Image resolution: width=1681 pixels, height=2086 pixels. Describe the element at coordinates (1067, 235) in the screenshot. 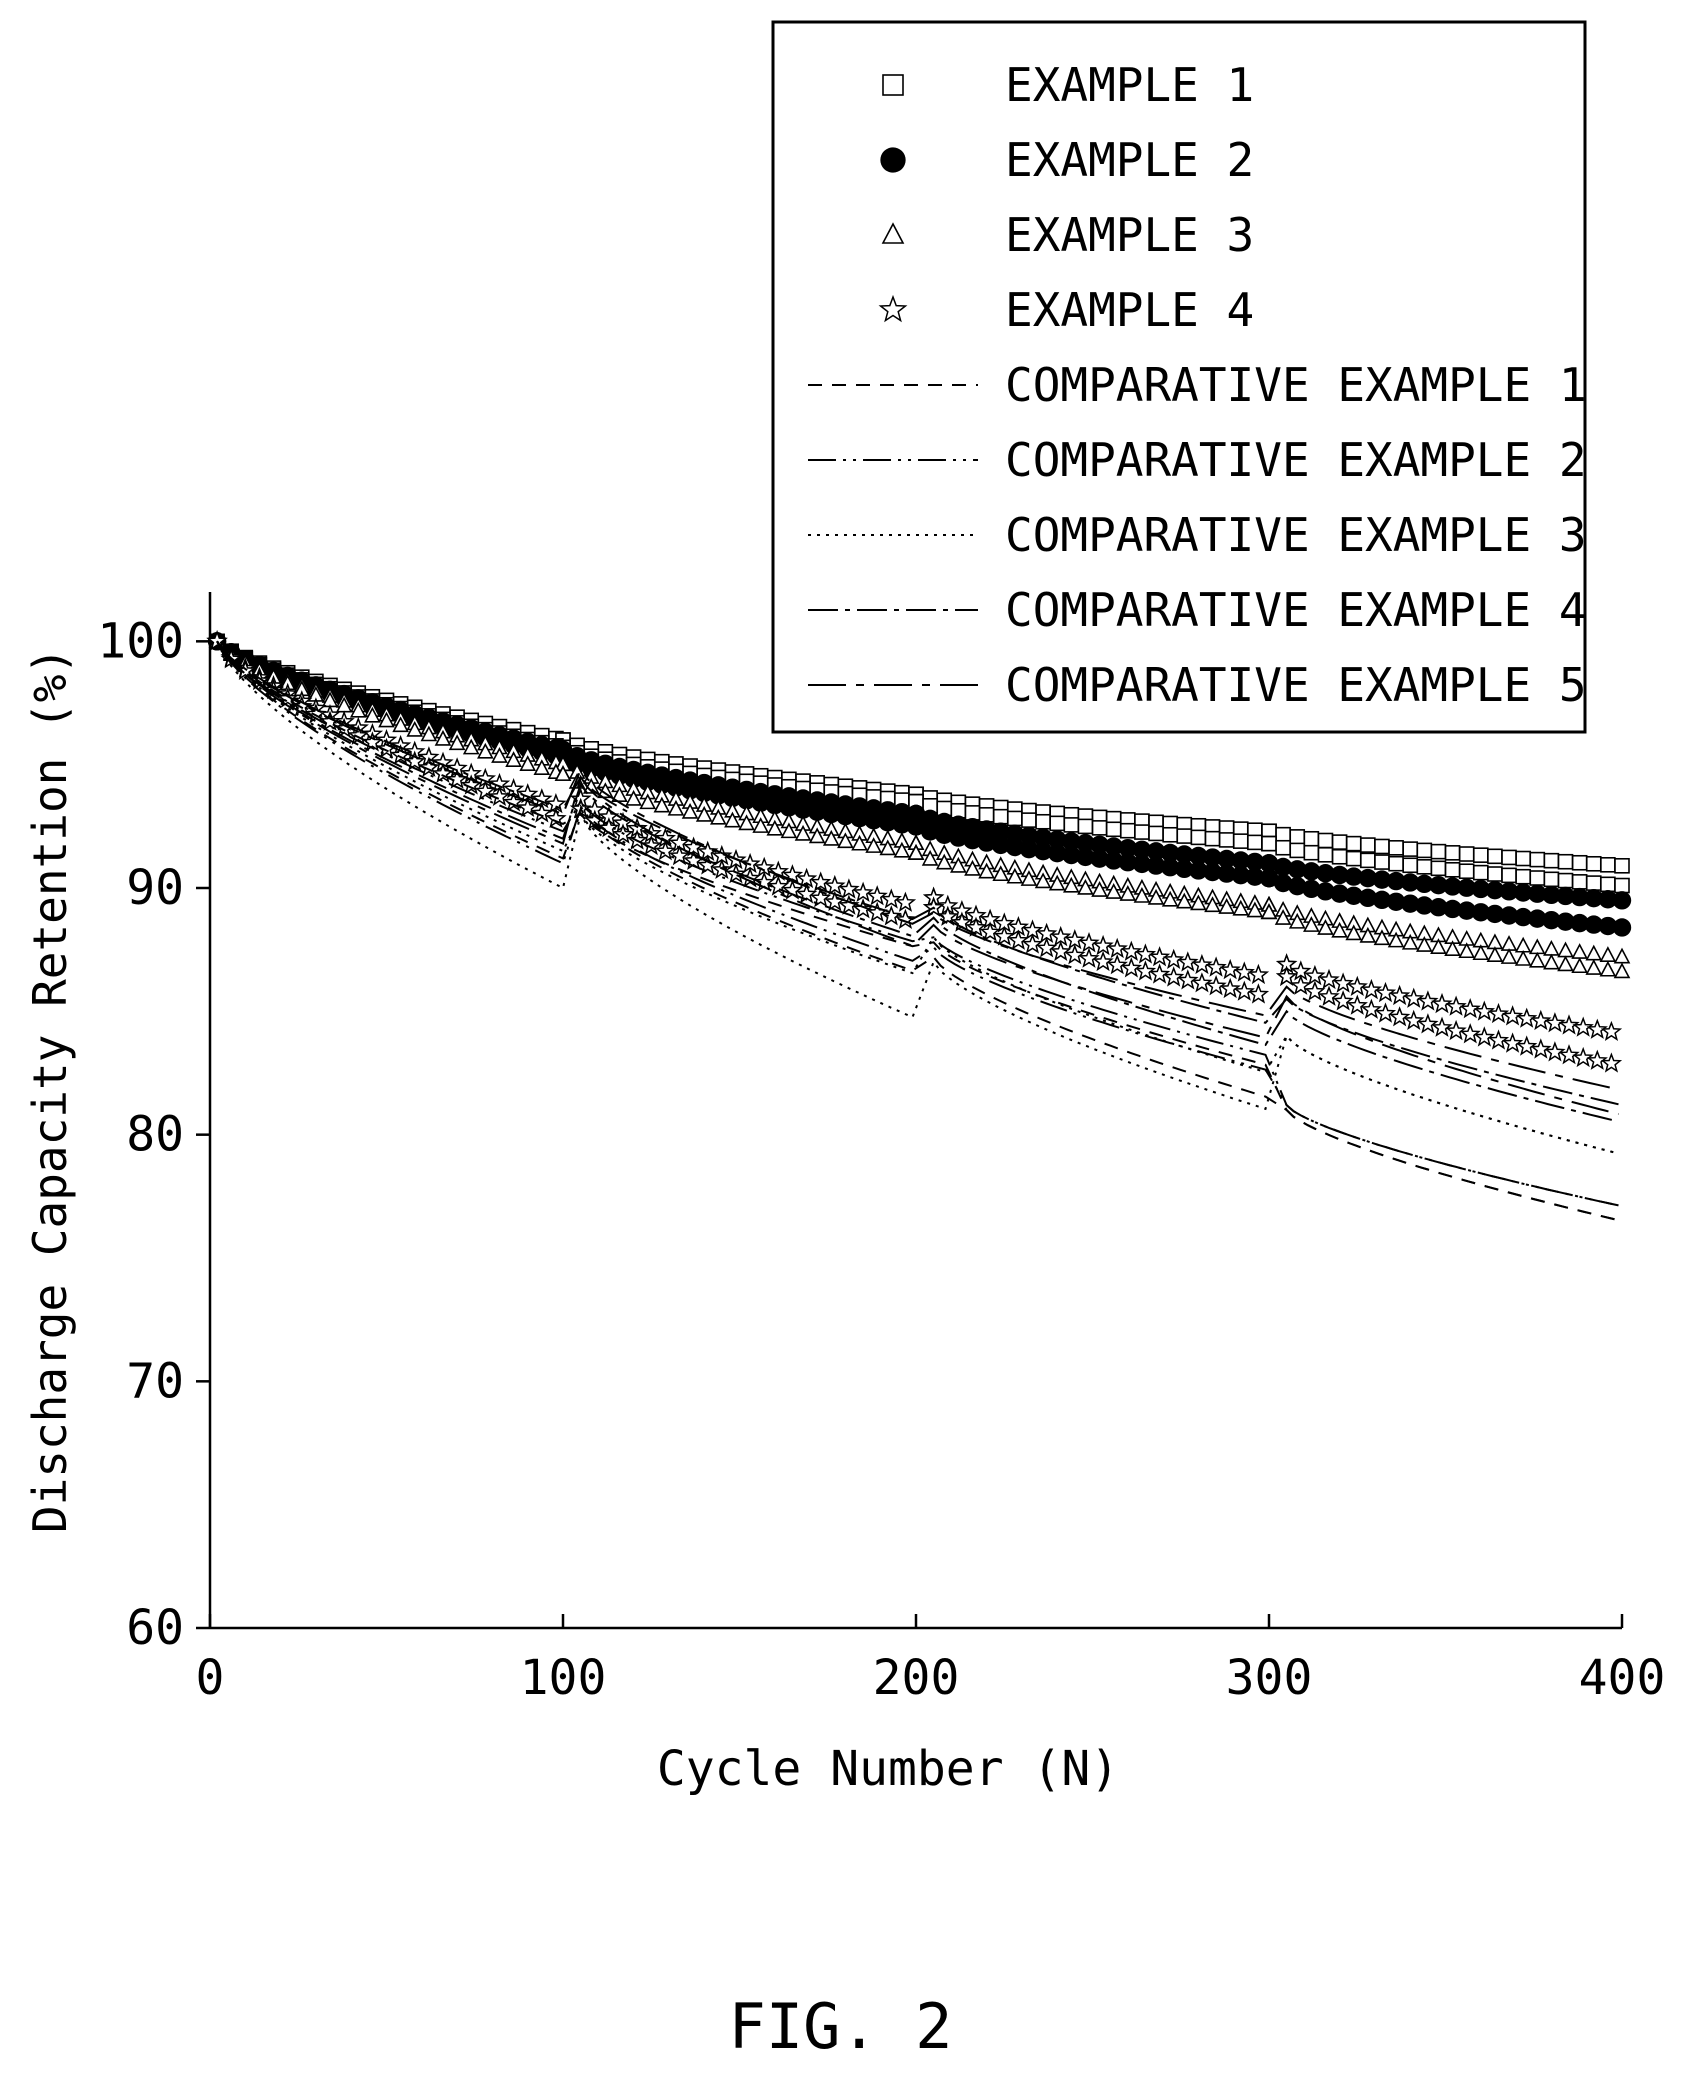

I see `legend-entry: EXAMPLE 3` at that location.